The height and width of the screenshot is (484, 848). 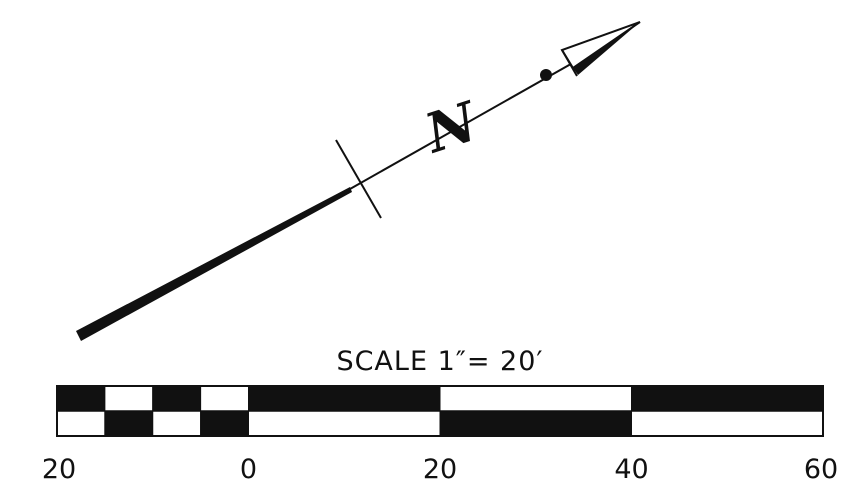 What do you see at coordinates (214, 264) in the screenshot?
I see `north-arrow-tail` at bounding box center [214, 264].